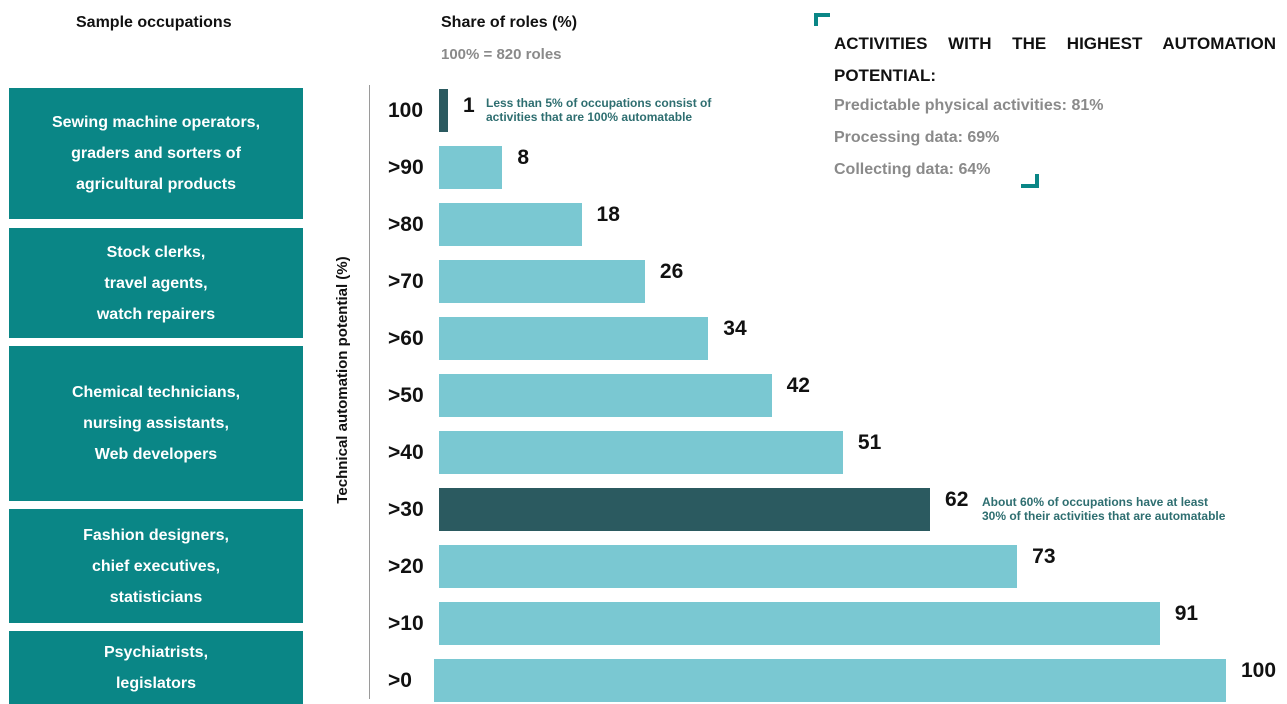 The width and height of the screenshot is (1287, 704). What do you see at coordinates (885, 76) in the screenshot?
I see `callout-title-line2: POTENTIAL:` at bounding box center [885, 76].